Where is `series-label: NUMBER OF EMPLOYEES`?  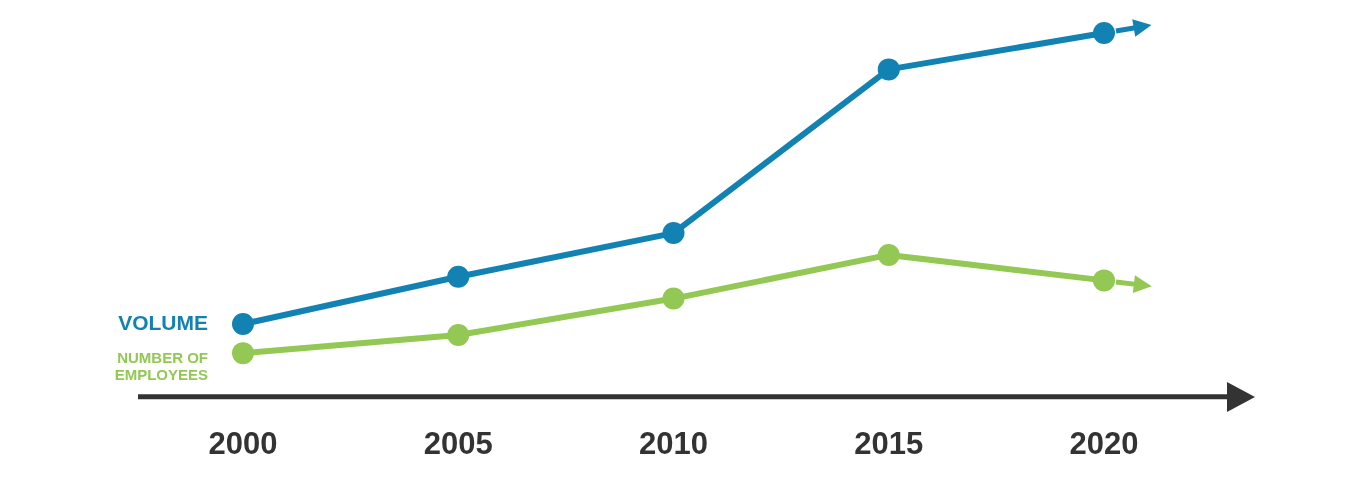 series-label: NUMBER OF EMPLOYEES is located at coordinates (161, 366).